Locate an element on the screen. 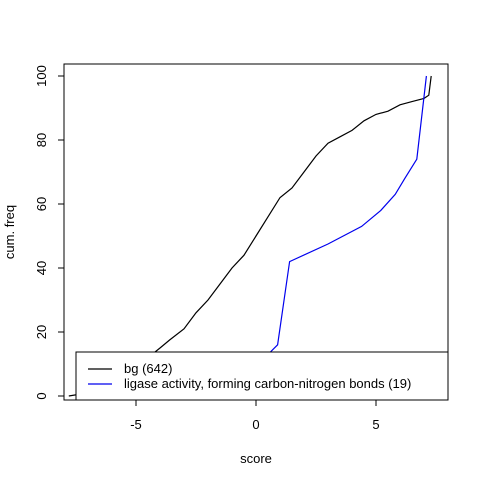  x-axis-title: score is located at coordinates (256, 458).